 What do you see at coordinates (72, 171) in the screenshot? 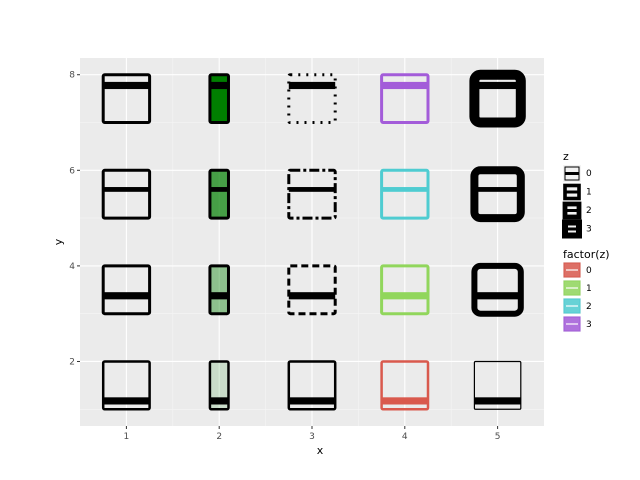
I see `y-tick-label: 6` at bounding box center [72, 171].